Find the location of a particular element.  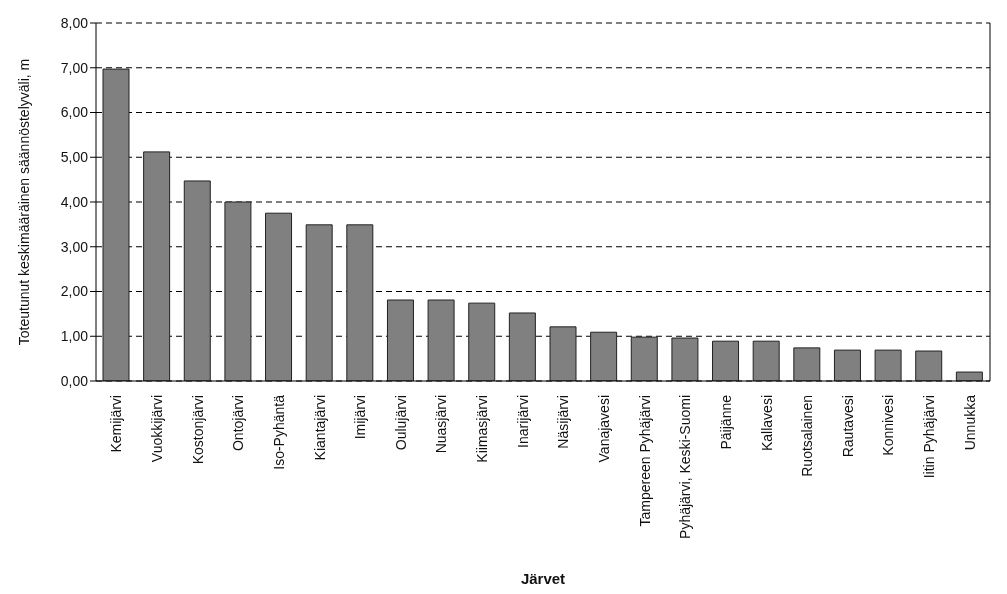

y-tick-label: 1,00 is located at coordinates (74, 336).